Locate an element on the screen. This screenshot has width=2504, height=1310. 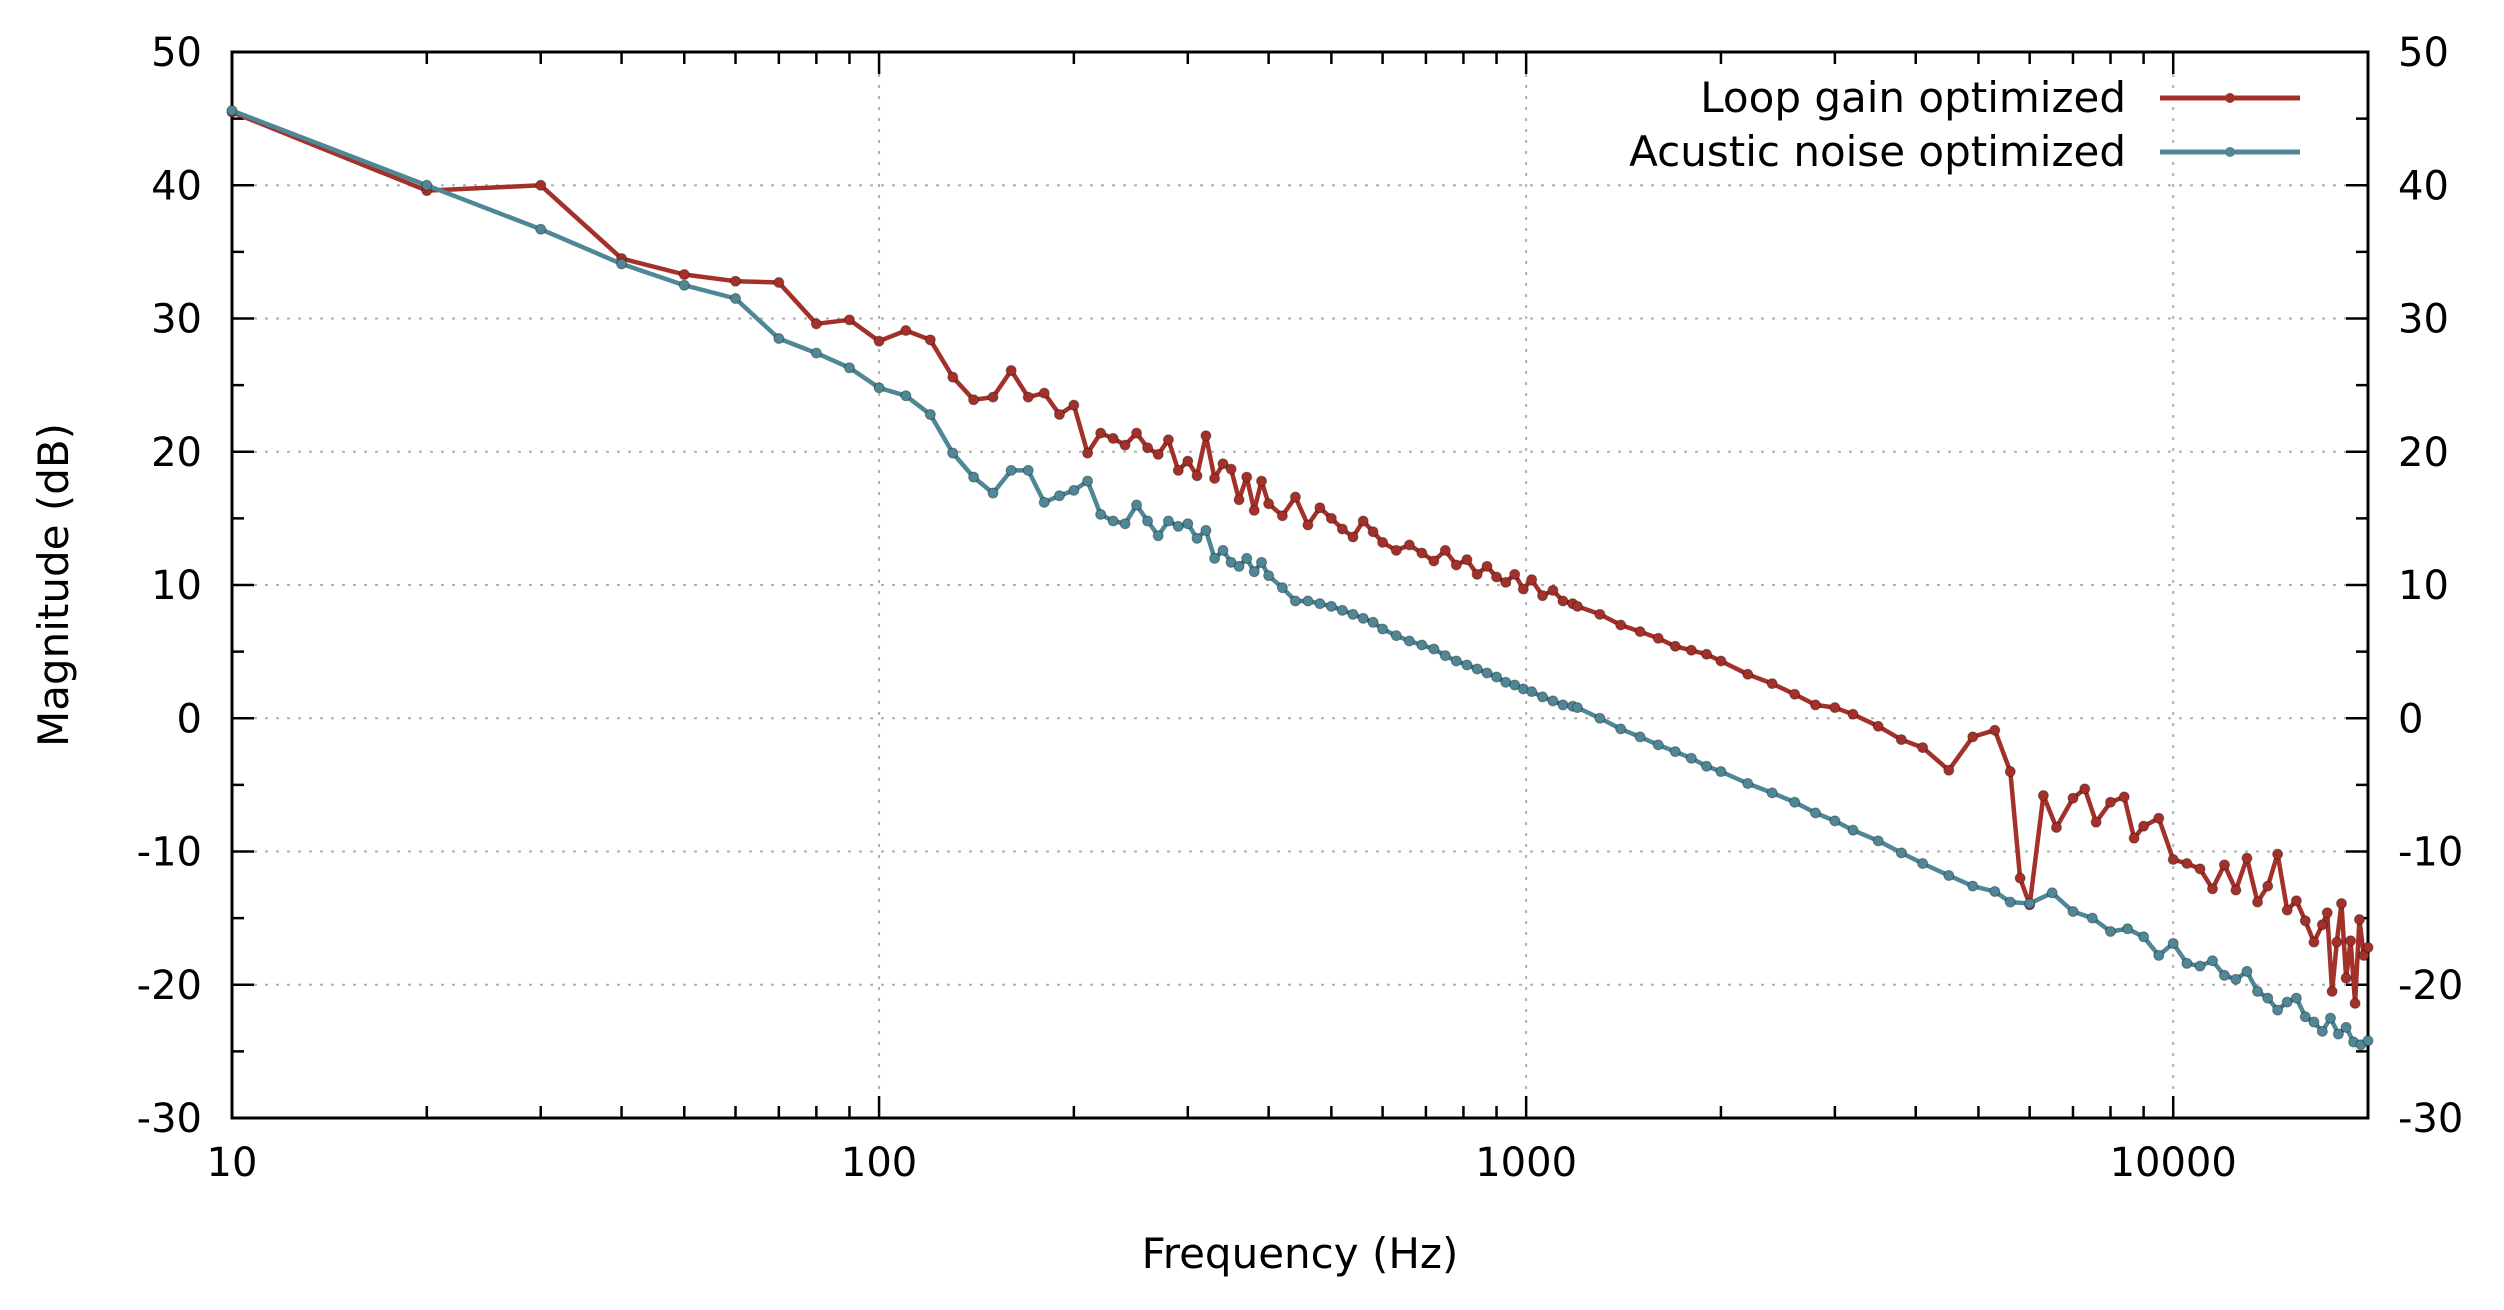
y-tick-label: 40 is located at coordinates (176, 186).